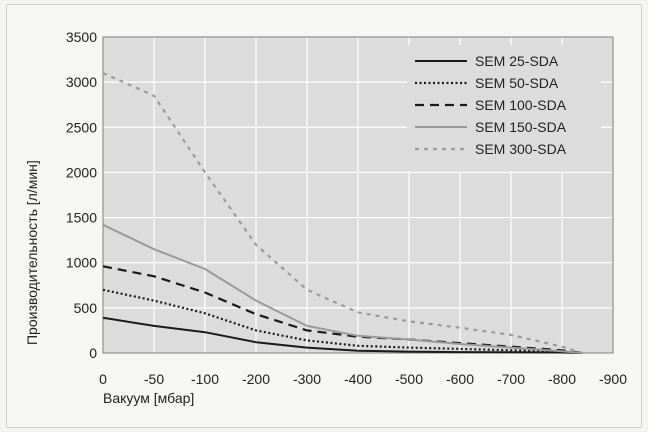 The image size is (648, 432). Describe the element at coordinates (81, 127) in the screenshot. I see `y-tick-label: 2500` at that location.